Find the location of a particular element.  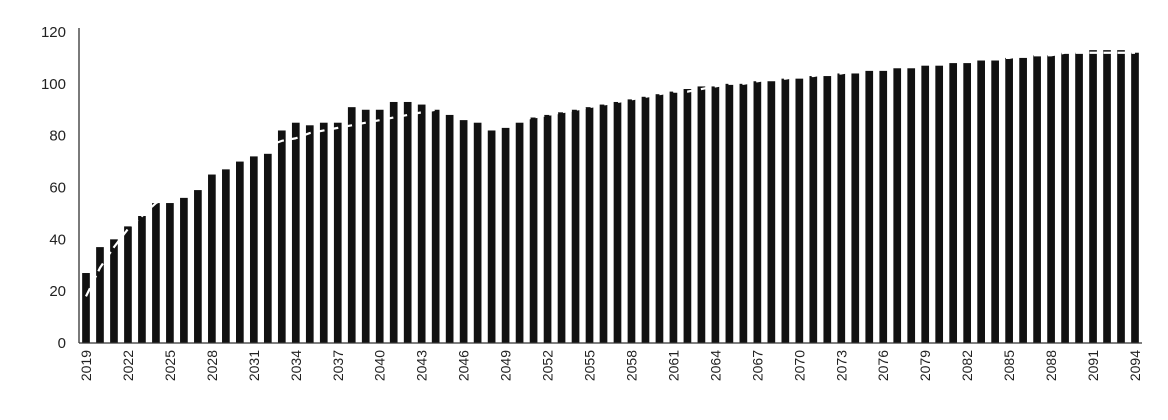

y-tick-label: 120 is located at coordinates (53, 32).